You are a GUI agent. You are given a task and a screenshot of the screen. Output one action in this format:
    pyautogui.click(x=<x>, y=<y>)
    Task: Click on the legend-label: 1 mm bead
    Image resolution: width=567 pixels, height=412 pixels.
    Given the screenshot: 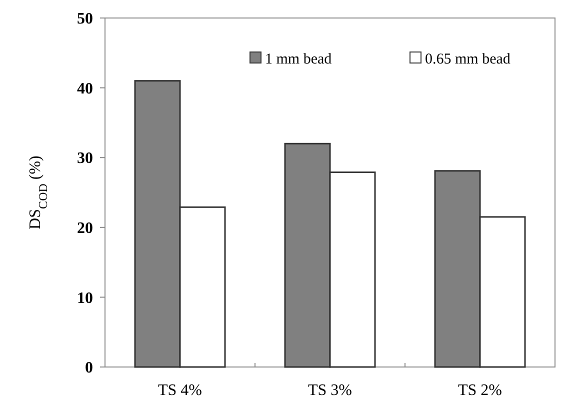 What is the action you would take?
    pyautogui.click(x=298, y=59)
    